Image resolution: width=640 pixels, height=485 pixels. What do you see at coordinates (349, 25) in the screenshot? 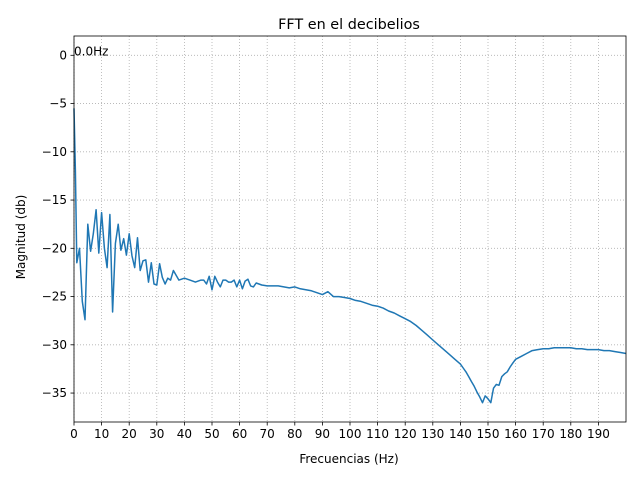
I see `chart-title: FFT en el decibelios` at bounding box center [349, 25].